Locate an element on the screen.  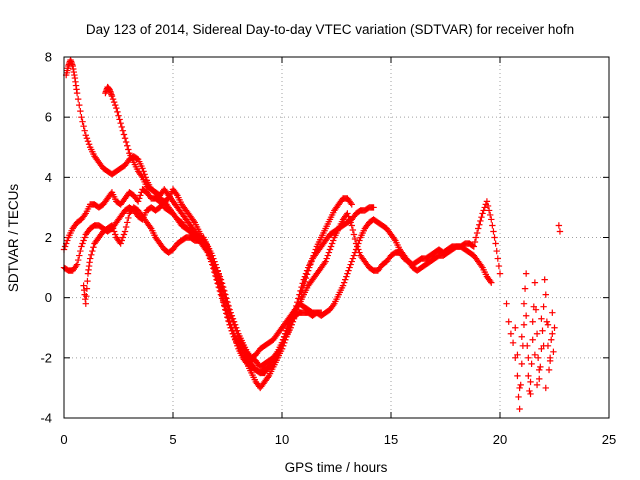
y-tick-labels: -4 -2 0 2 4 6 8 is located at coordinates (46, 238).